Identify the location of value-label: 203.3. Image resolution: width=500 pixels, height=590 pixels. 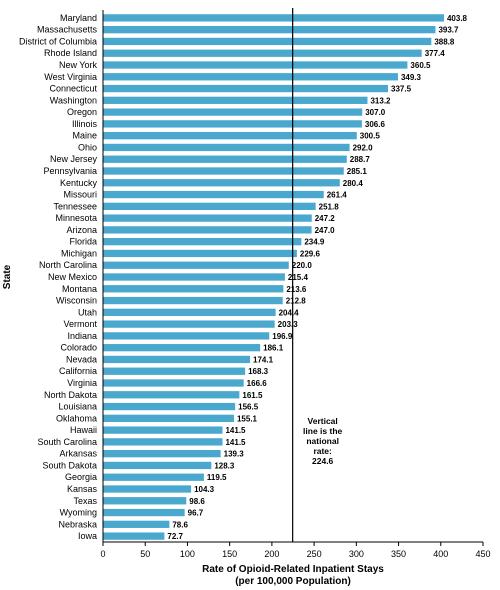
(288, 324).